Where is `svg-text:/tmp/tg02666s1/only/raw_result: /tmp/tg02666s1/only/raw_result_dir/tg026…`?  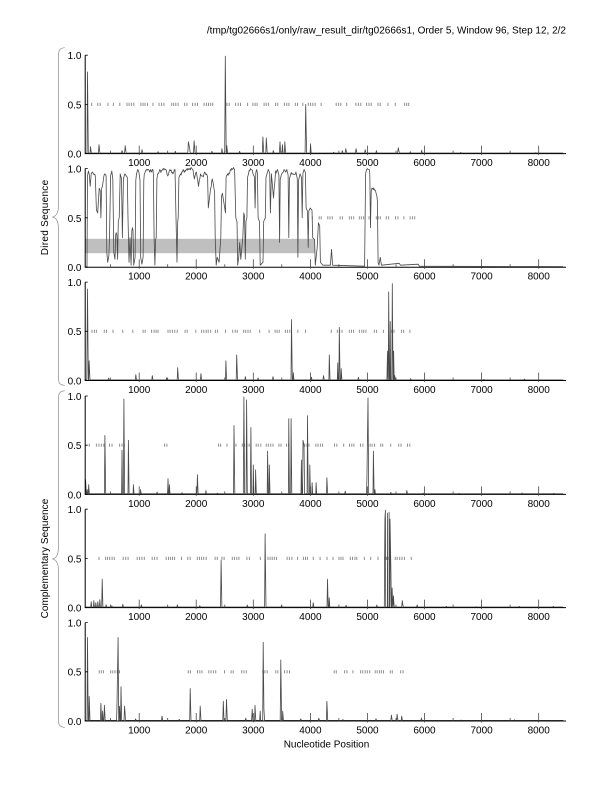 svg-text:/tmp/tg02666s1/only/raw_result: /tmp/tg02666s1/only/raw_result_dir/tg026… is located at coordinates (387, 31).